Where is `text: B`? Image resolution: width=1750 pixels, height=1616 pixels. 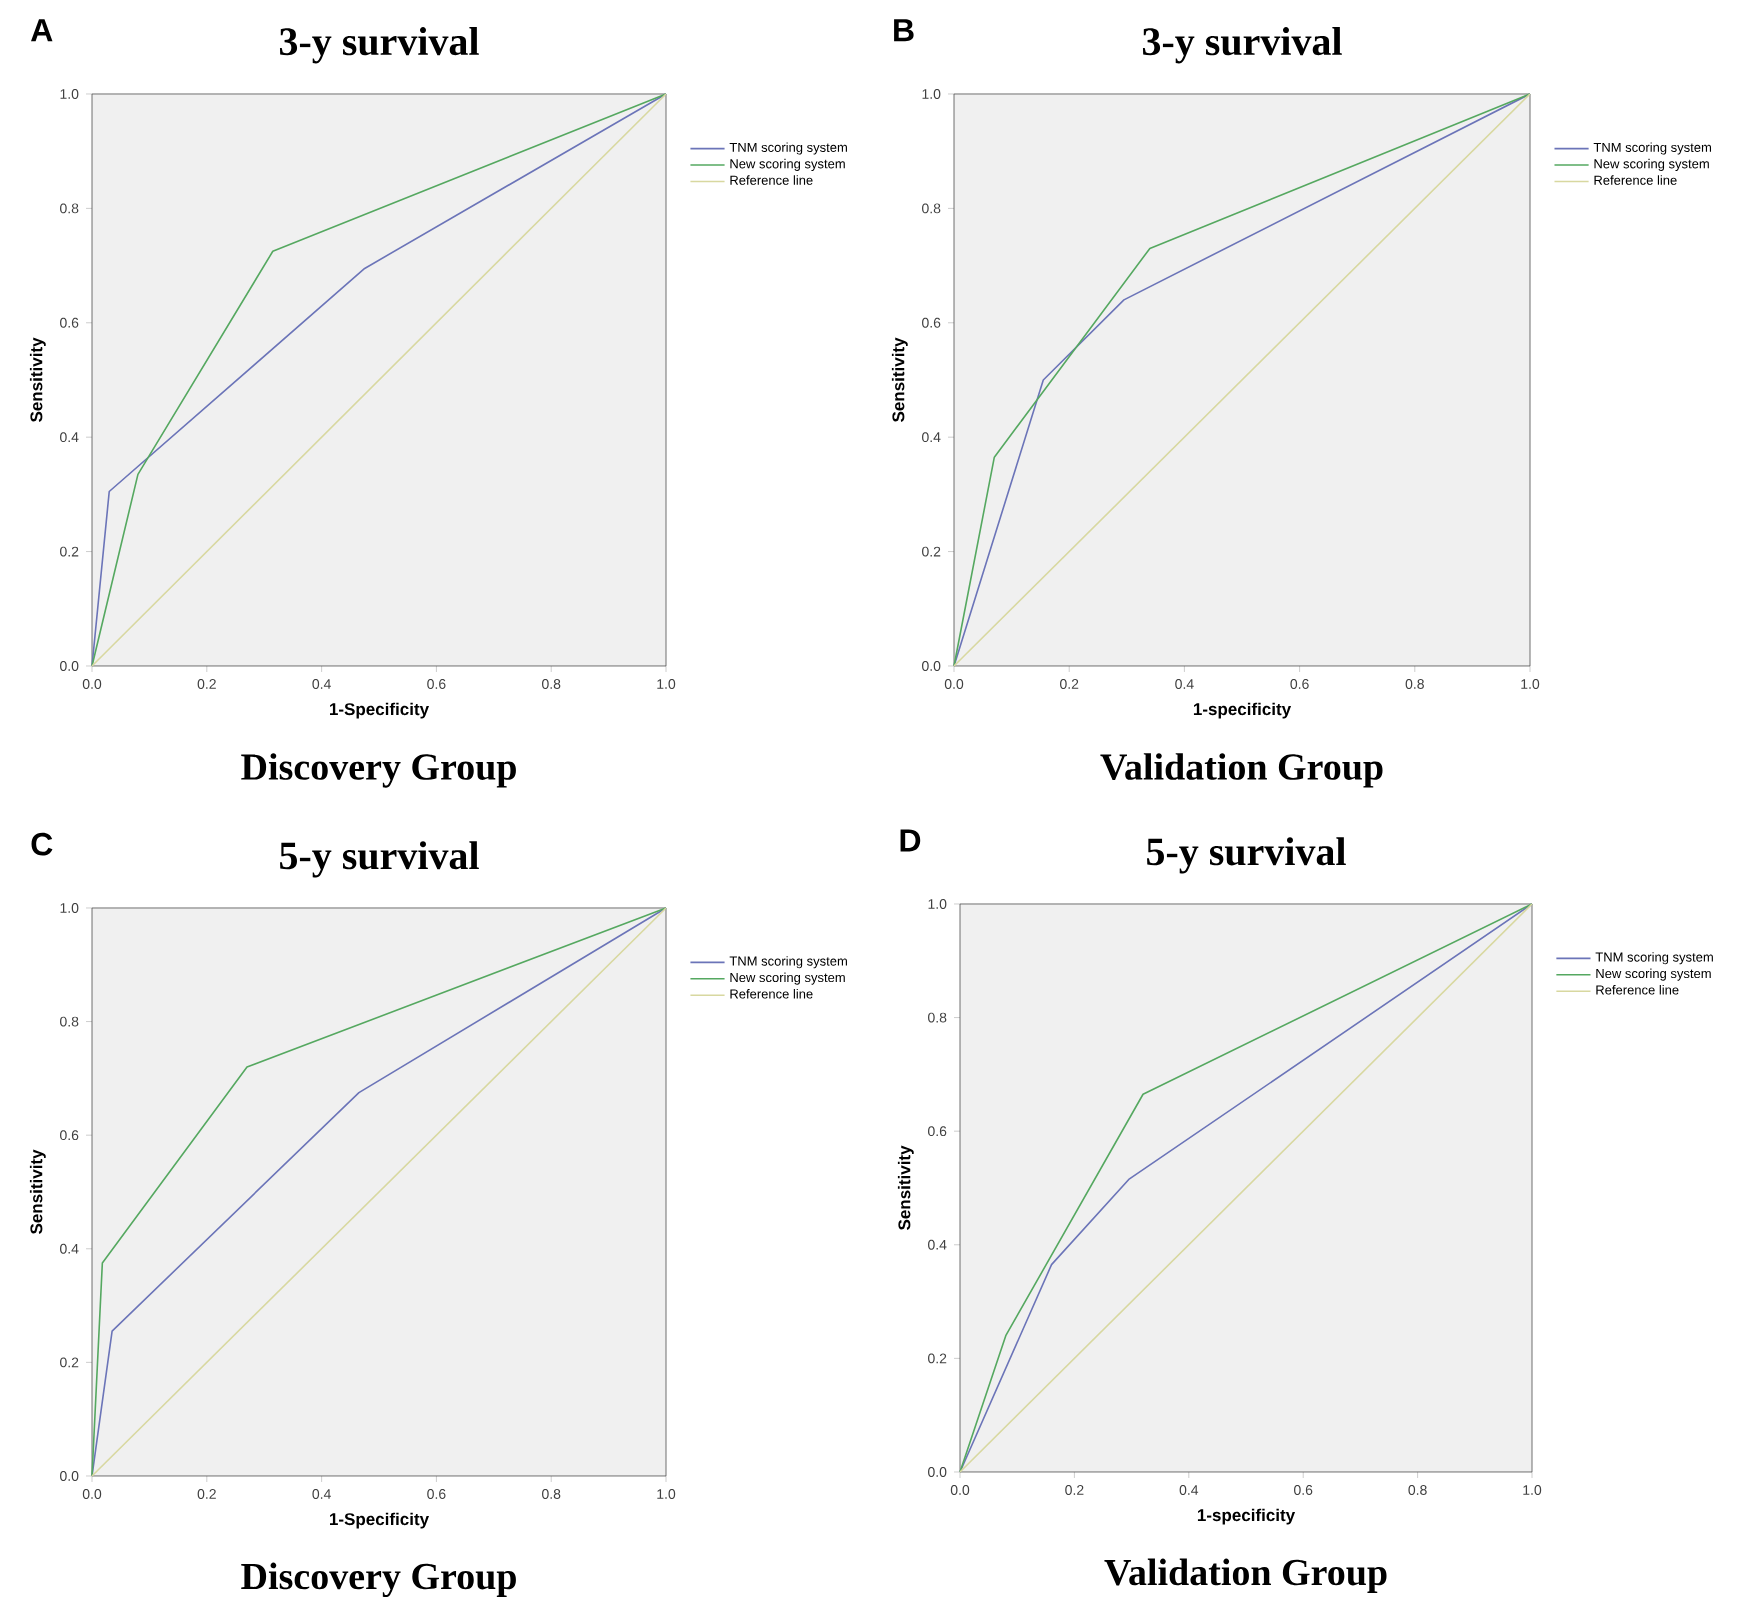 text: B is located at coordinates (904, 30).